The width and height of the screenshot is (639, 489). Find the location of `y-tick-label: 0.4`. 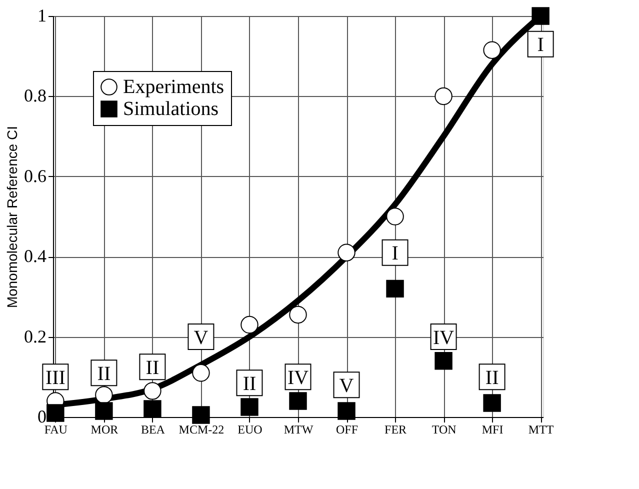

y-tick-label: 0.4 is located at coordinates (35, 256).